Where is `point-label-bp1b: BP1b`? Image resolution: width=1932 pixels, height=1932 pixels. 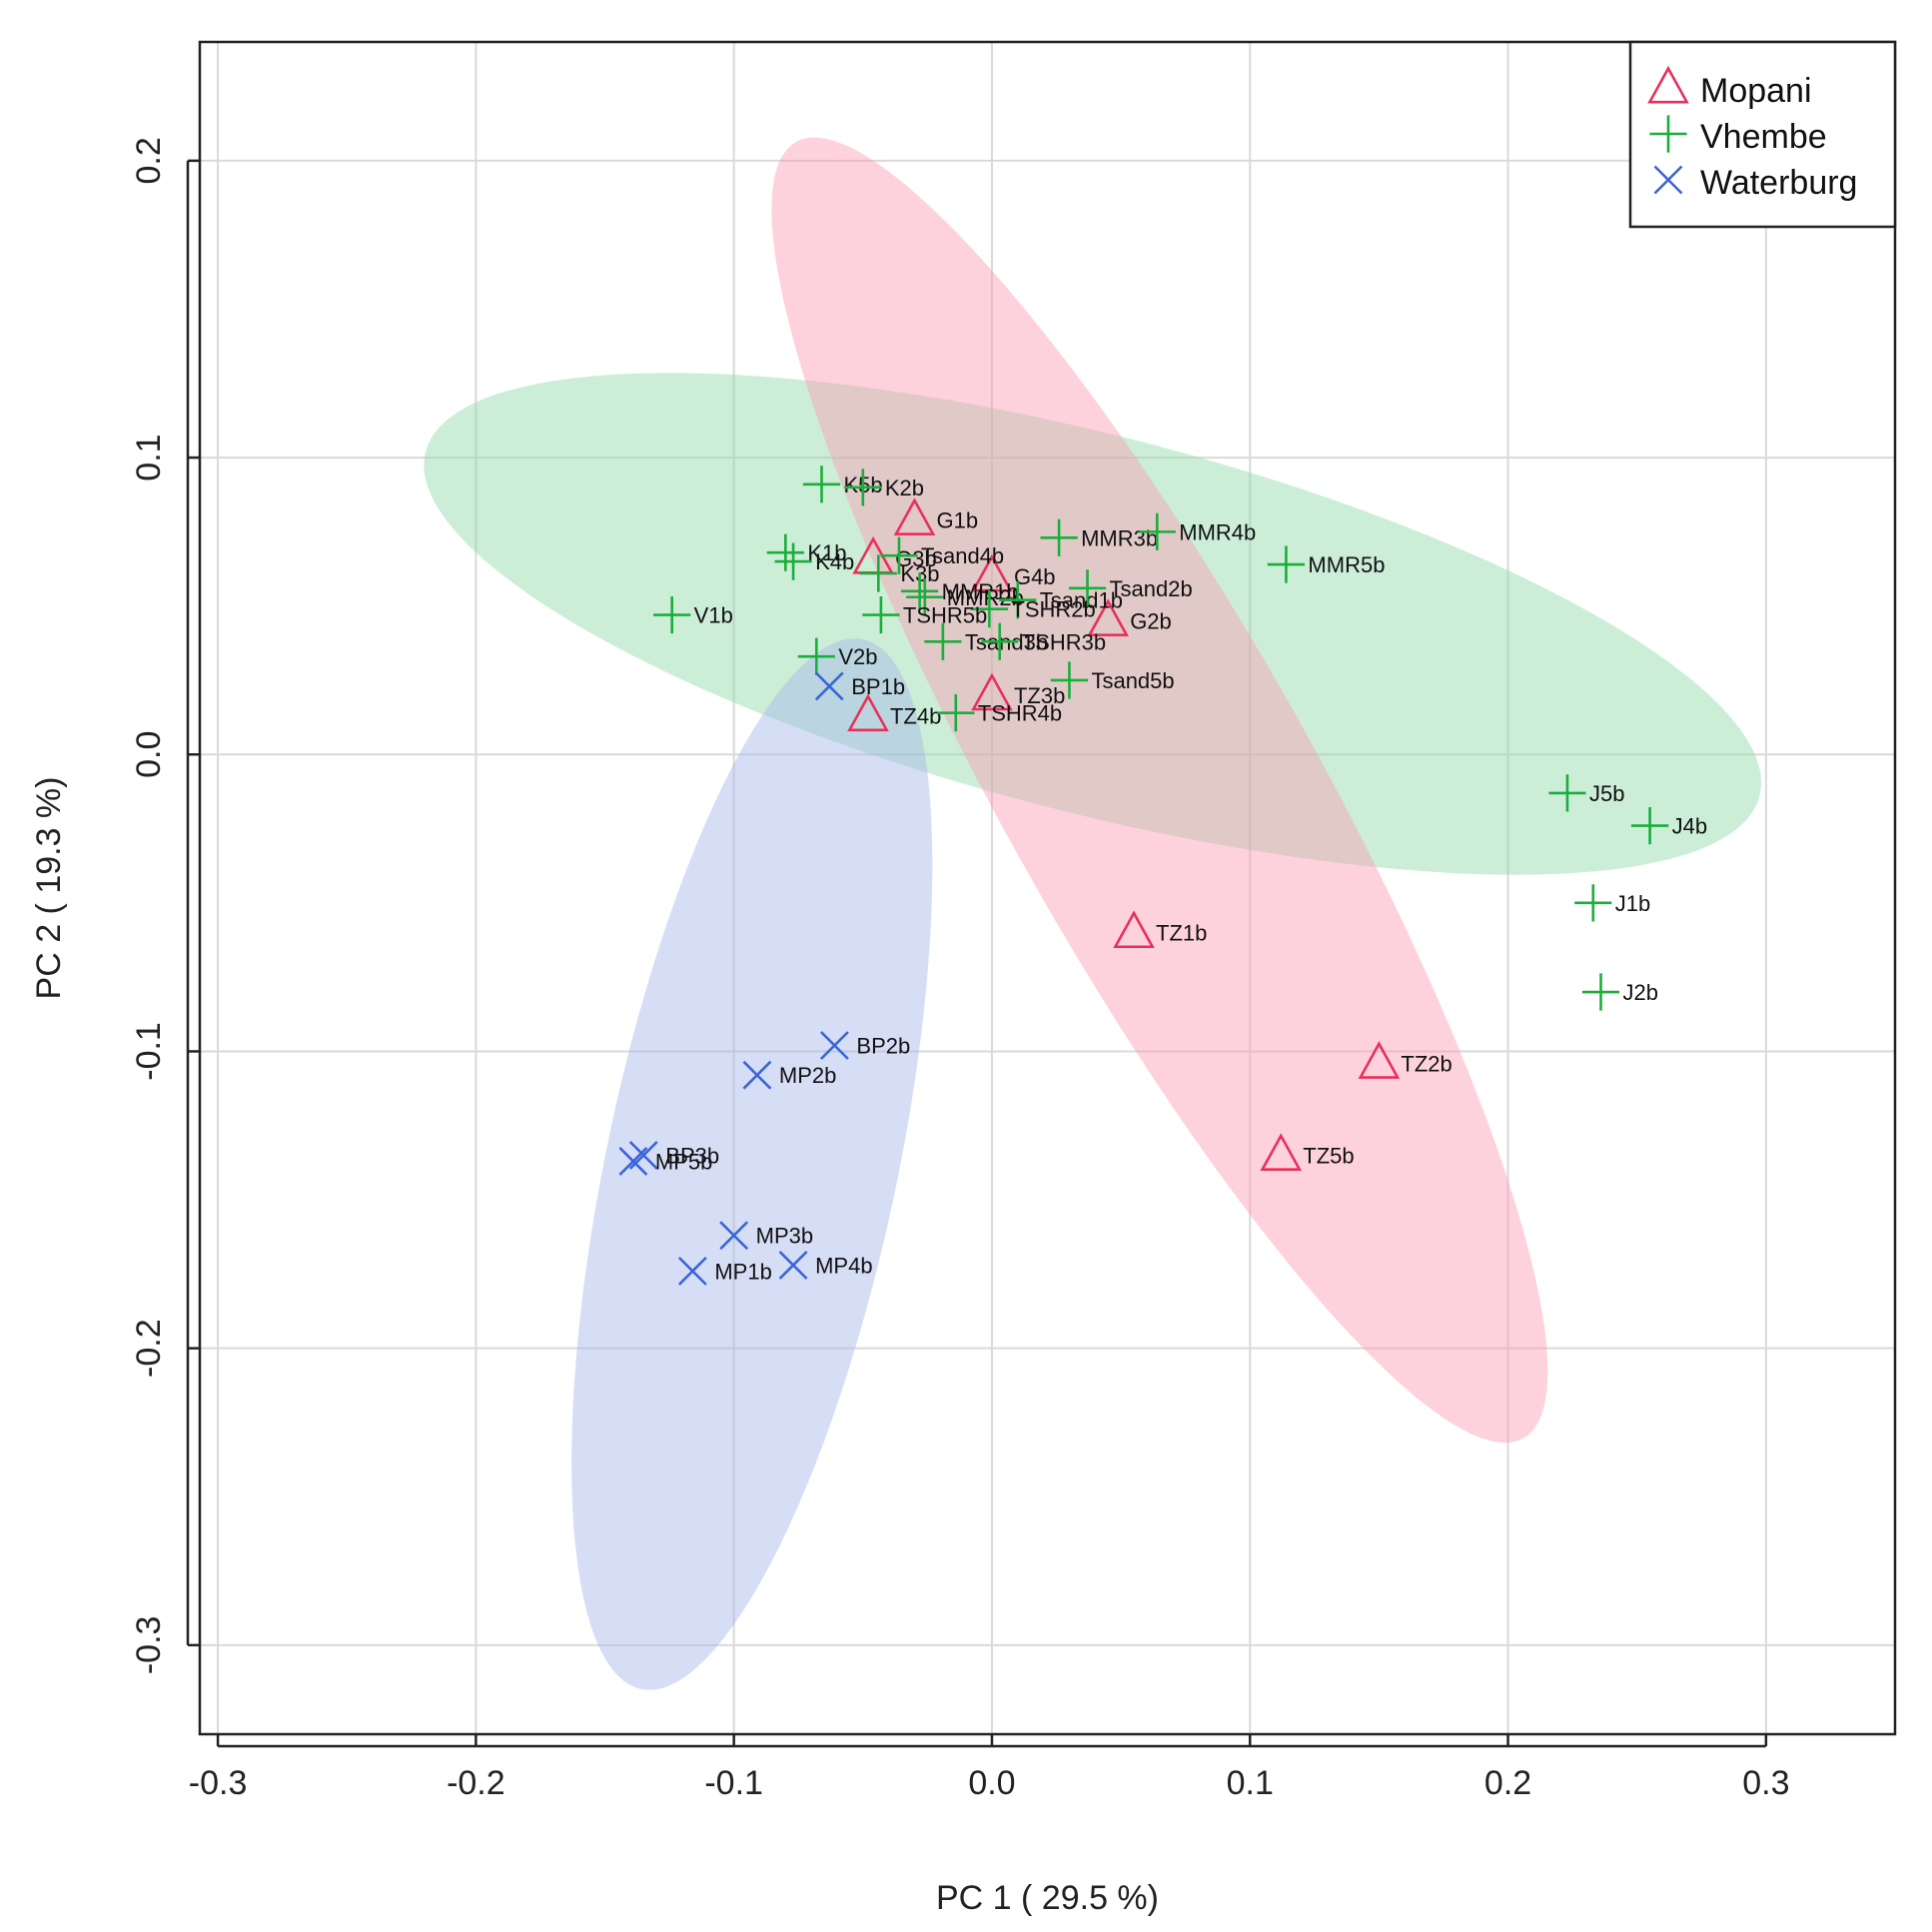
point-label-bp1b: BP1b is located at coordinates (878, 686).